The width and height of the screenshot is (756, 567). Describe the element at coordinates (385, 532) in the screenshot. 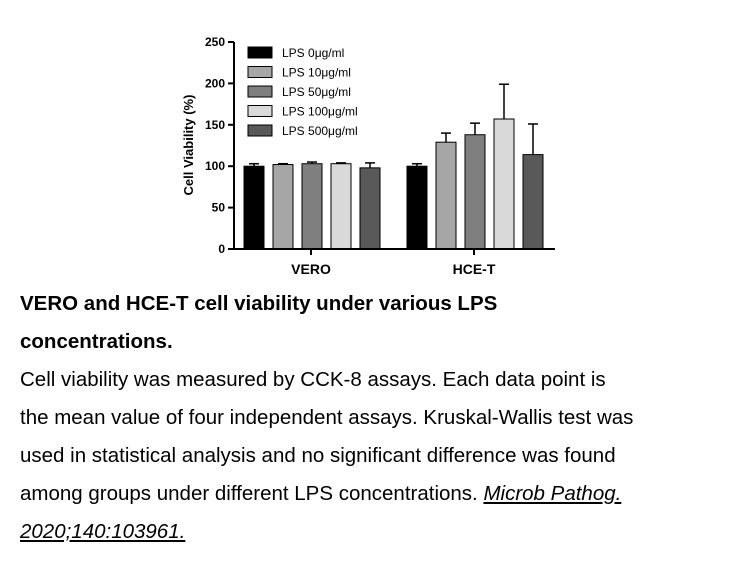

I see `caption-body-line-5: 2020;140:103961.` at that location.